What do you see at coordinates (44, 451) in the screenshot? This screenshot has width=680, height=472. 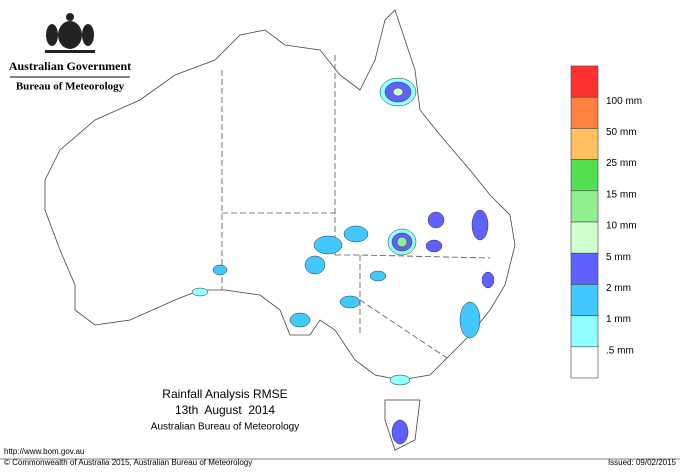 I see `footer-url: http://www.bom.gov.au` at bounding box center [44, 451].